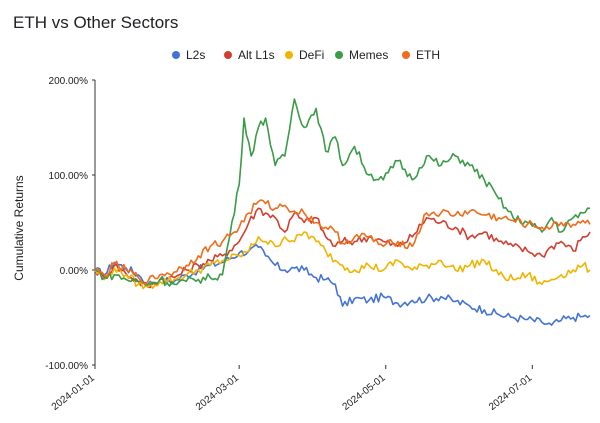 The width and height of the screenshot is (600, 423). Describe the element at coordinates (510, 392) in the screenshot. I see `x-tick-label: 2024-07-01` at that location.